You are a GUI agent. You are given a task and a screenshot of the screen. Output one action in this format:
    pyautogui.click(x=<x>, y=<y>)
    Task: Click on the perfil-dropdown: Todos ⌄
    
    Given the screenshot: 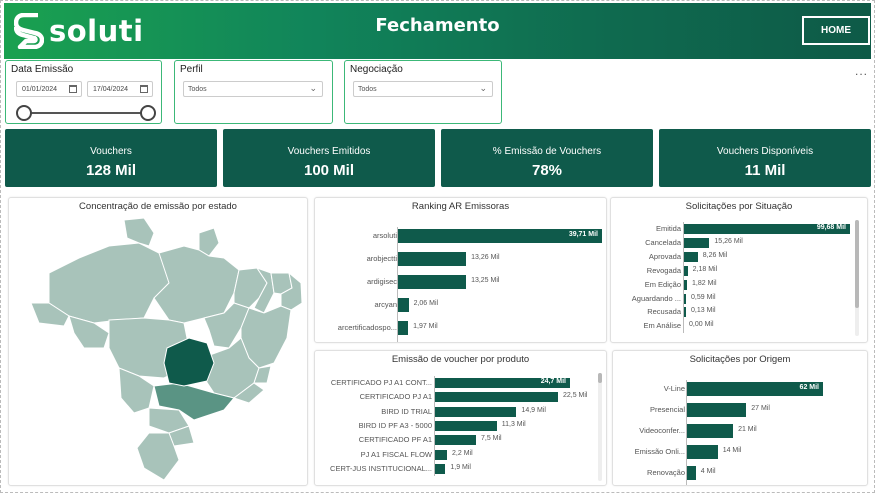 What is the action you would take?
    pyautogui.click(x=253, y=89)
    